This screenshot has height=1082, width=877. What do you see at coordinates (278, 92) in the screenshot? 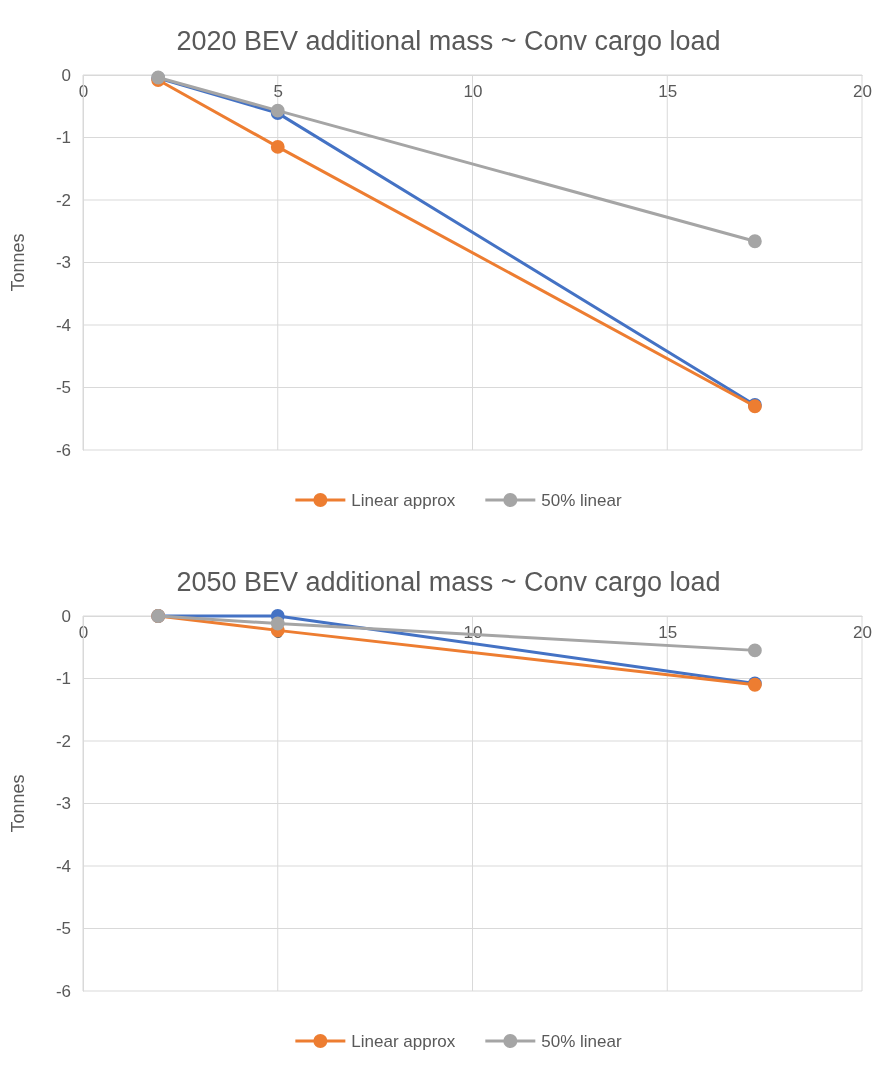
I see `x-tick-label: 5` at bounding box center [278, 92].